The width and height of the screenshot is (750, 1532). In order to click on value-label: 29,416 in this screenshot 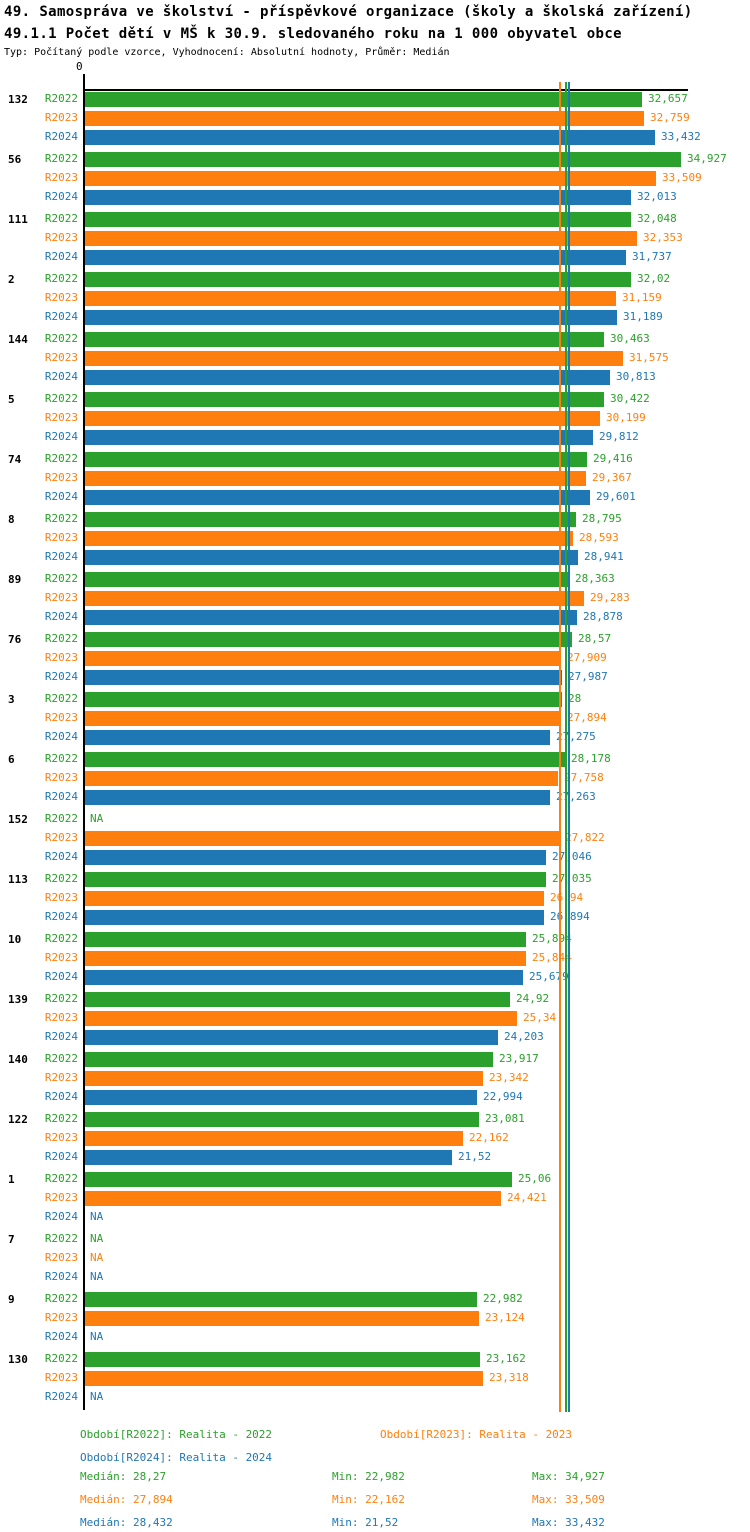, I will do `click(613, 458)`.